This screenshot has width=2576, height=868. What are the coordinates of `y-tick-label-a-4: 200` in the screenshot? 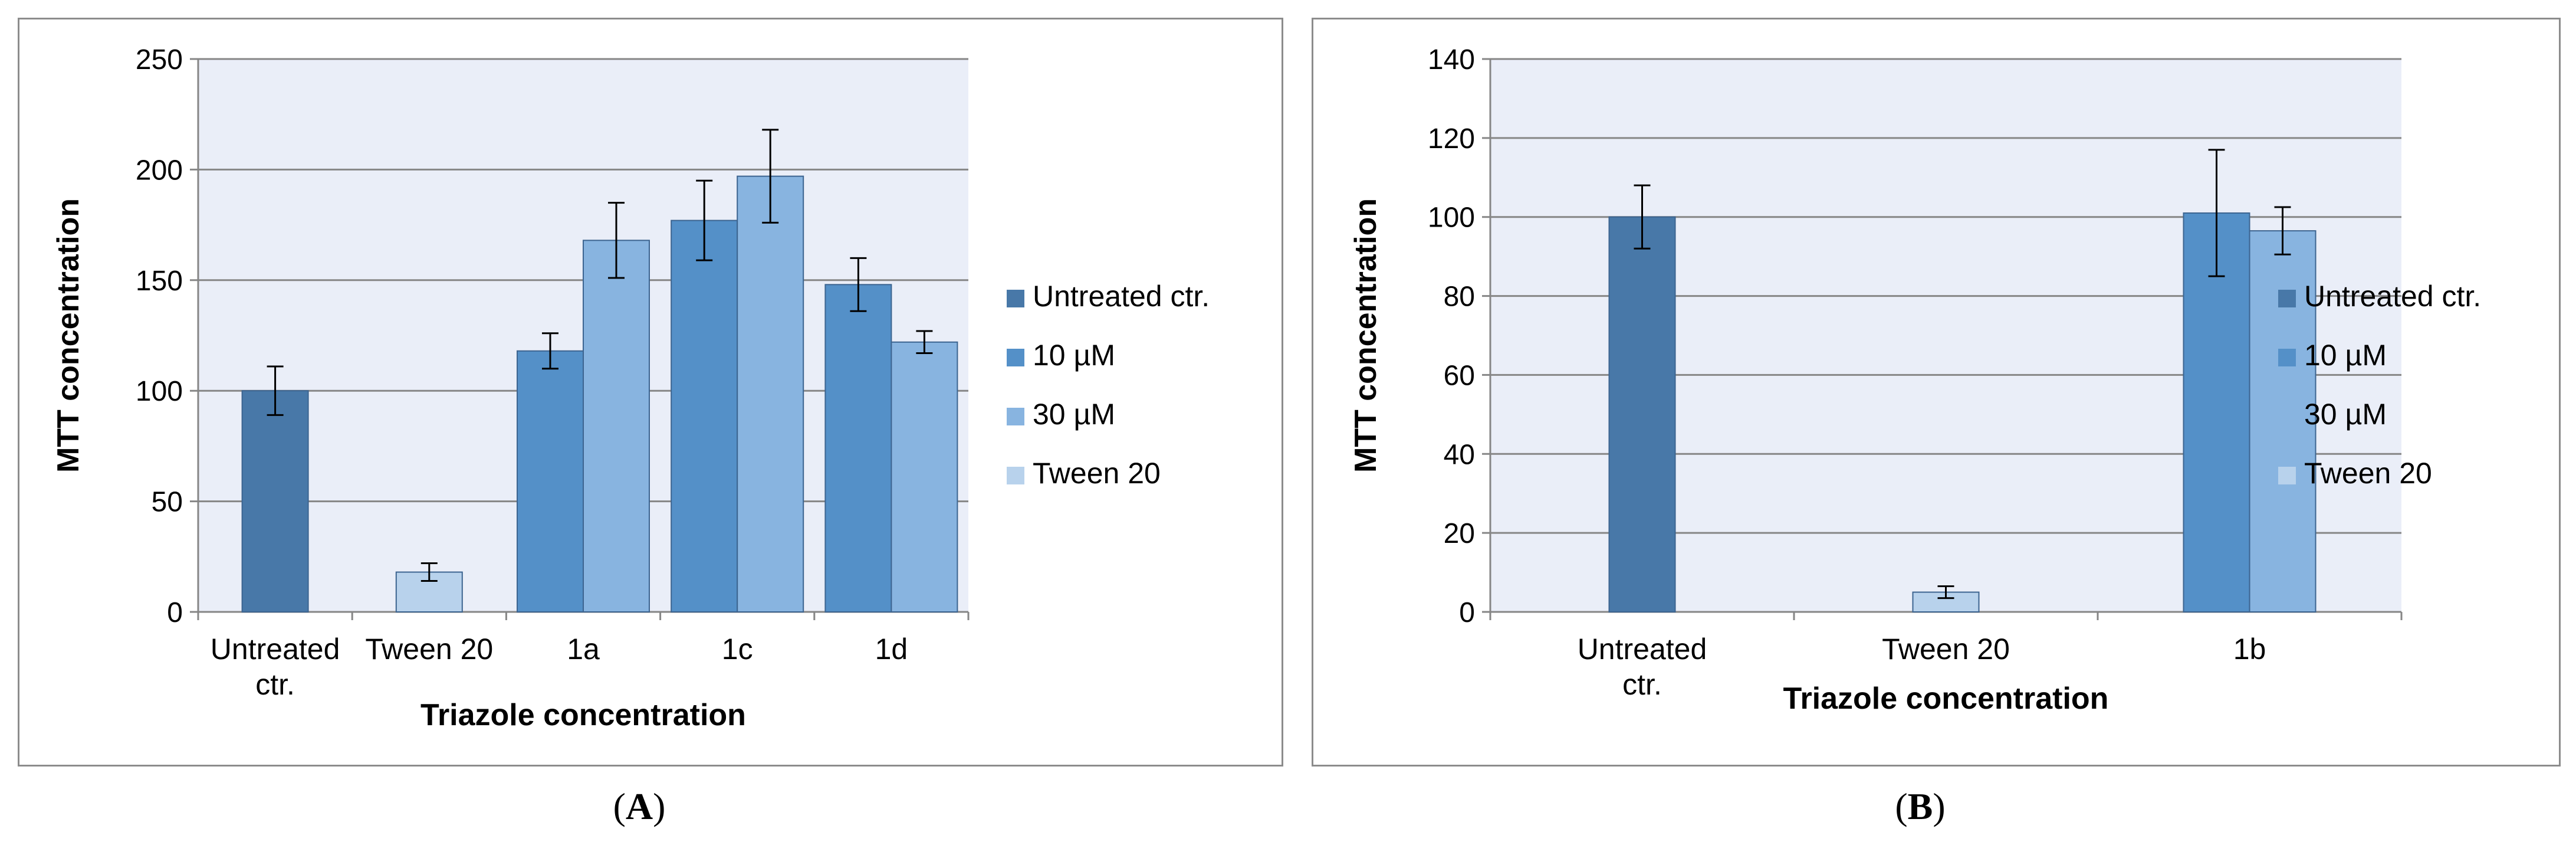 It's located at (159, 170).